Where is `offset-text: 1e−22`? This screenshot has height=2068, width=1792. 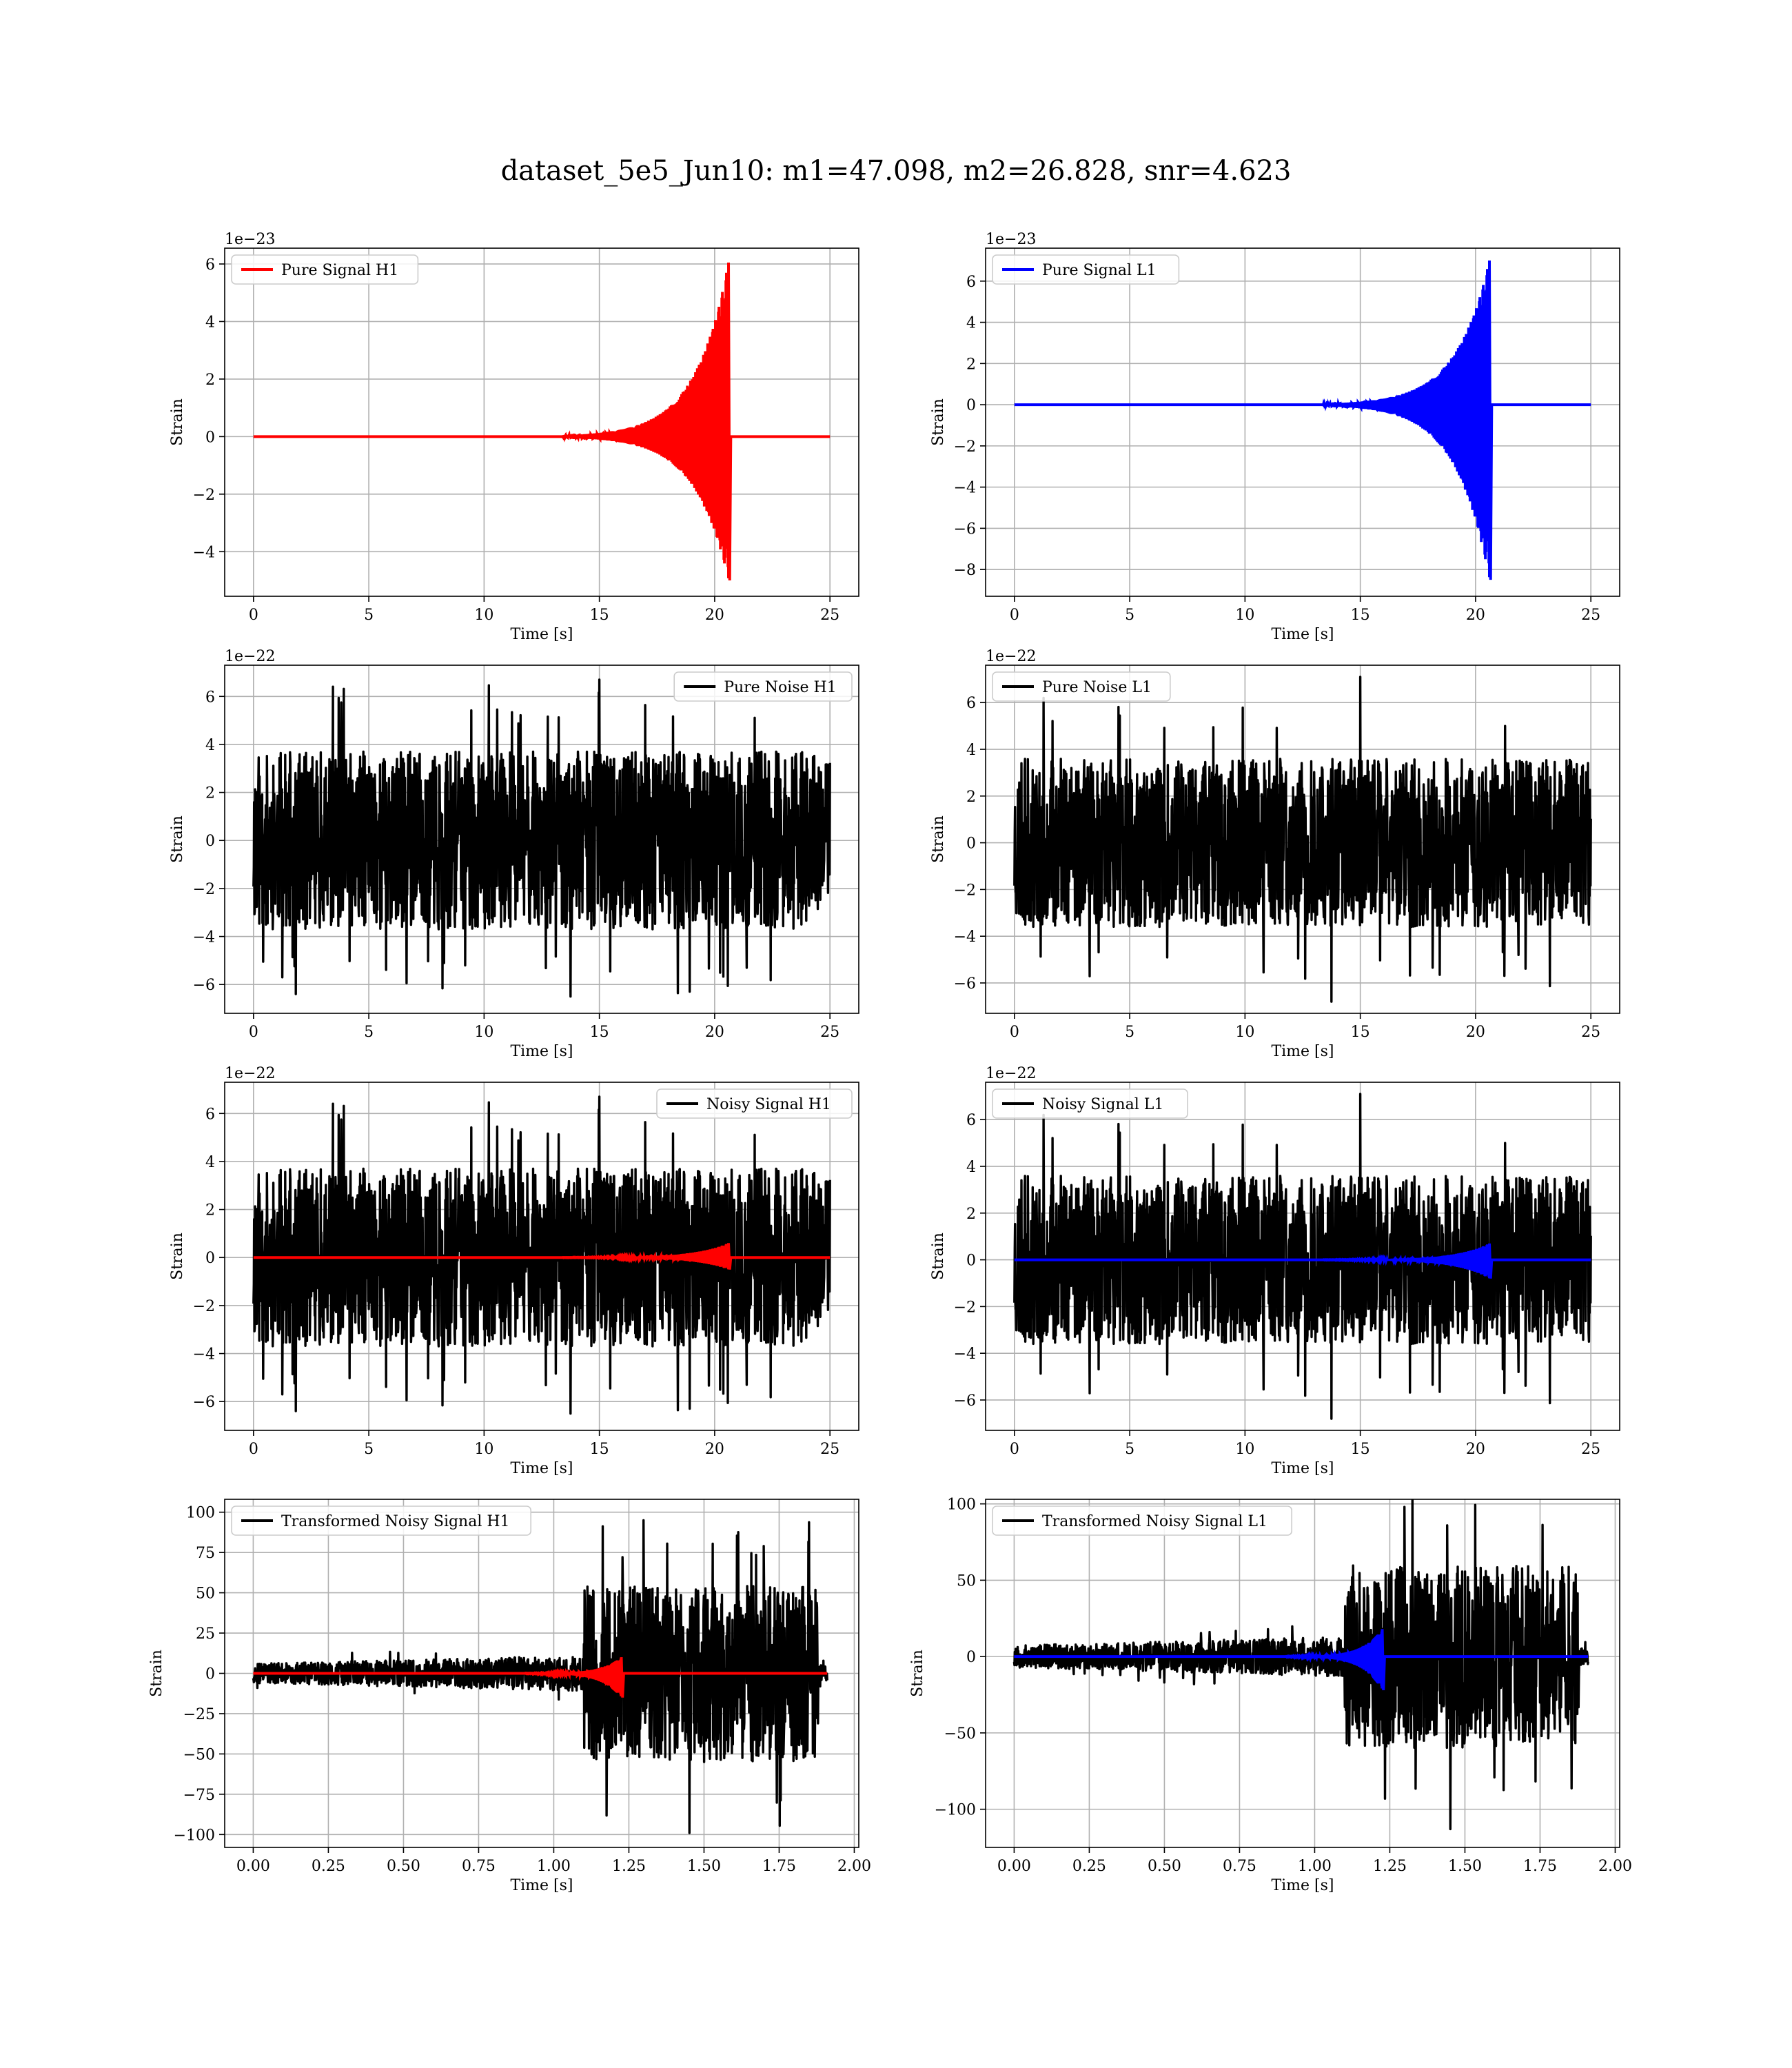
offset-text: 1e−22 is located at coordinates (250, 1073).